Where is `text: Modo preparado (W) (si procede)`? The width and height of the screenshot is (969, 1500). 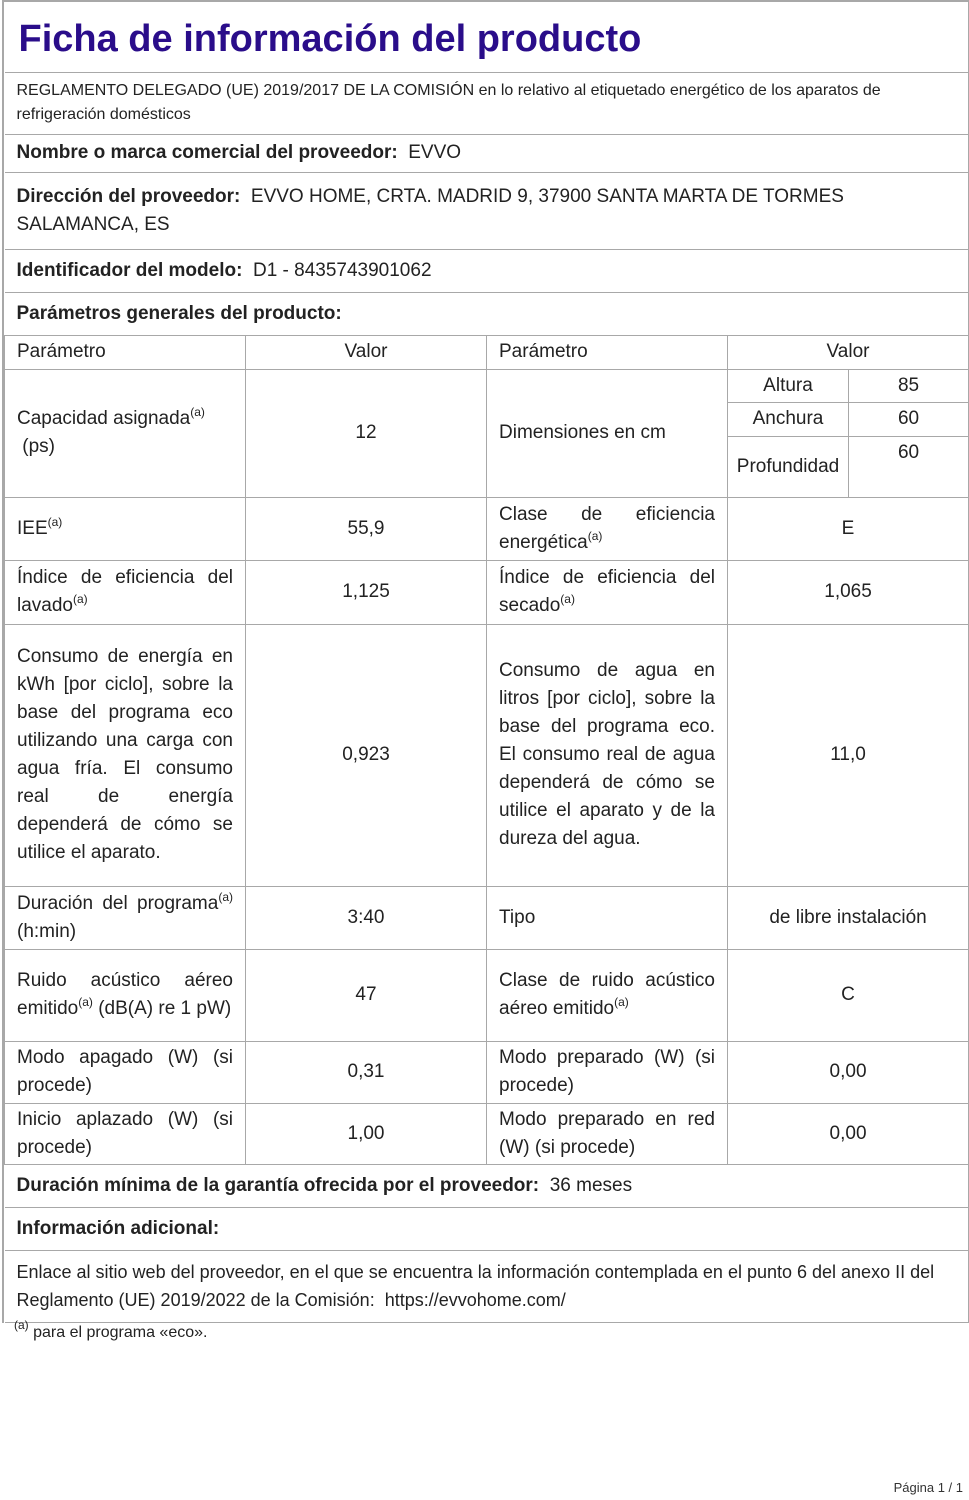 text: Modo preparado (W) (si procede) is located at coordinates (607, 1071).